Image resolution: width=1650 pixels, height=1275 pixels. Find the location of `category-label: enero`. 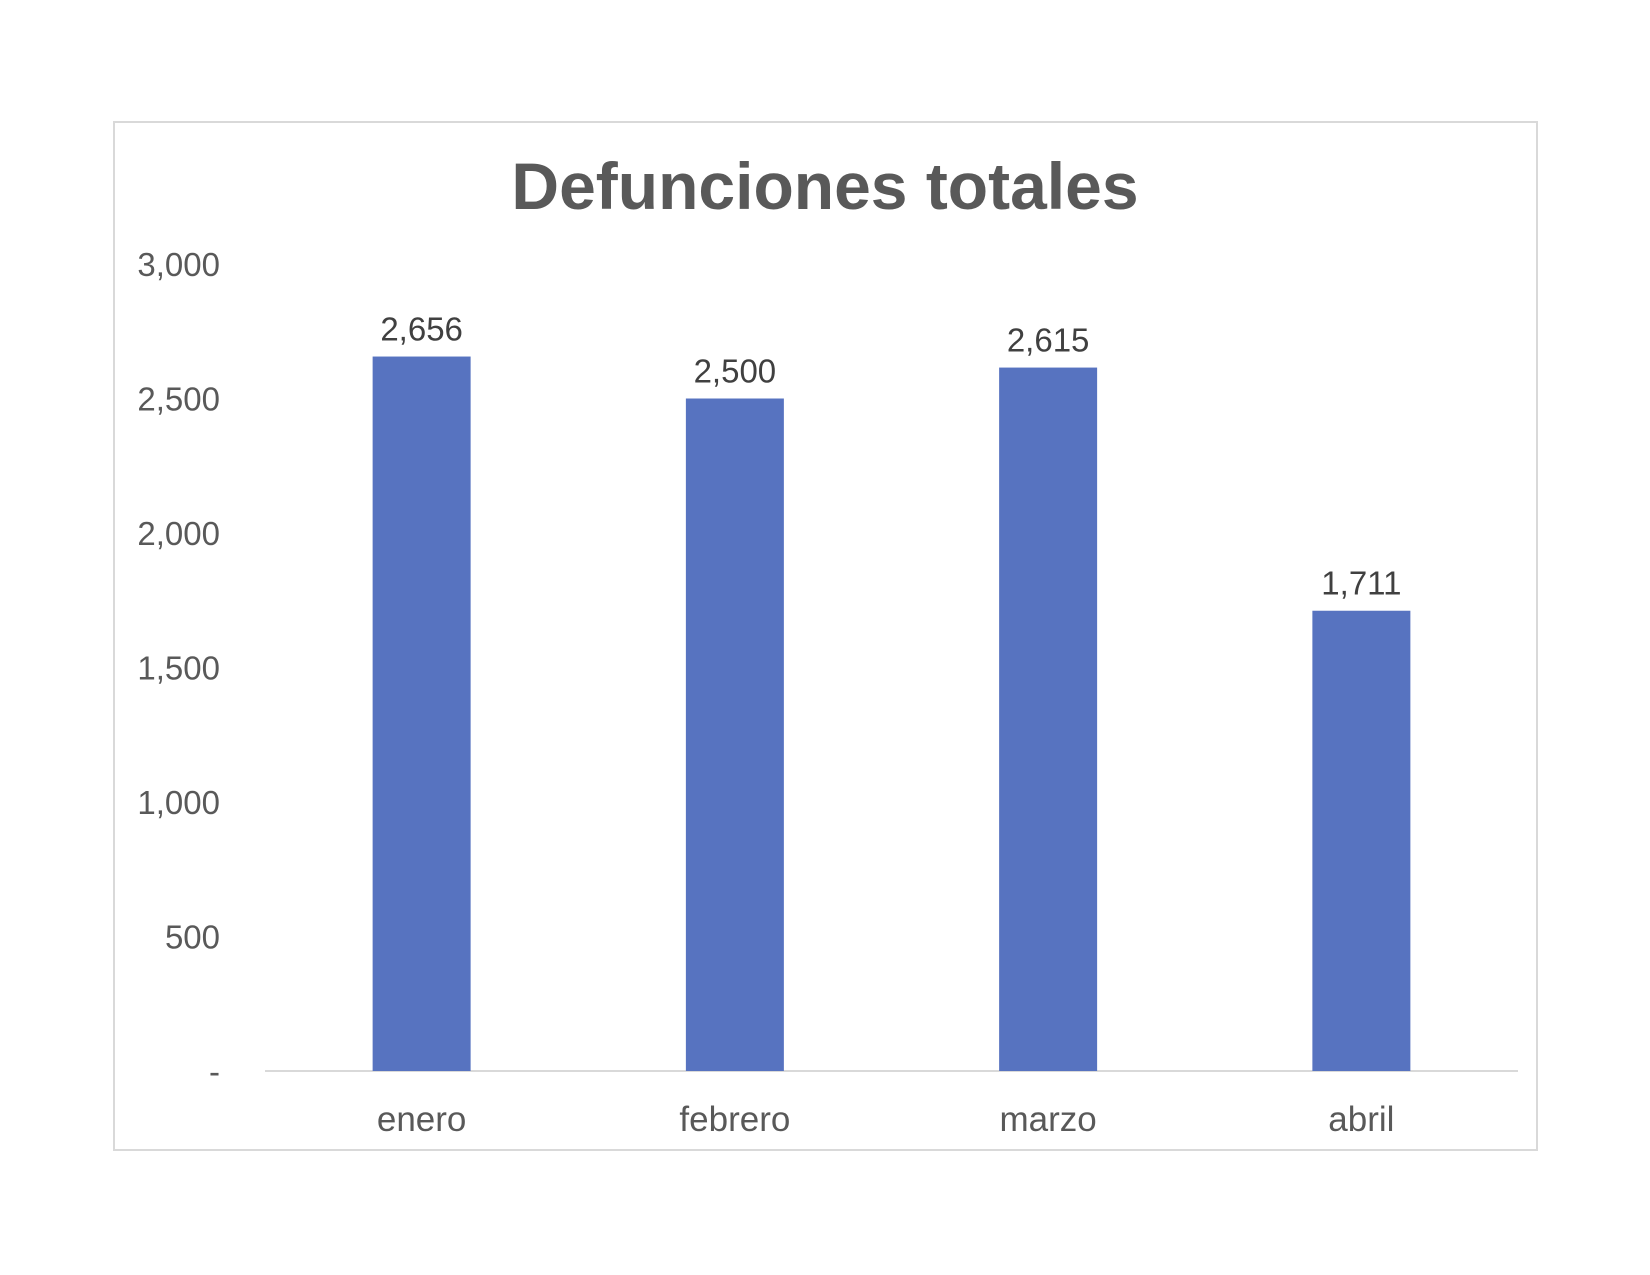

category-label: enero is located at coordinates (422, 1119).